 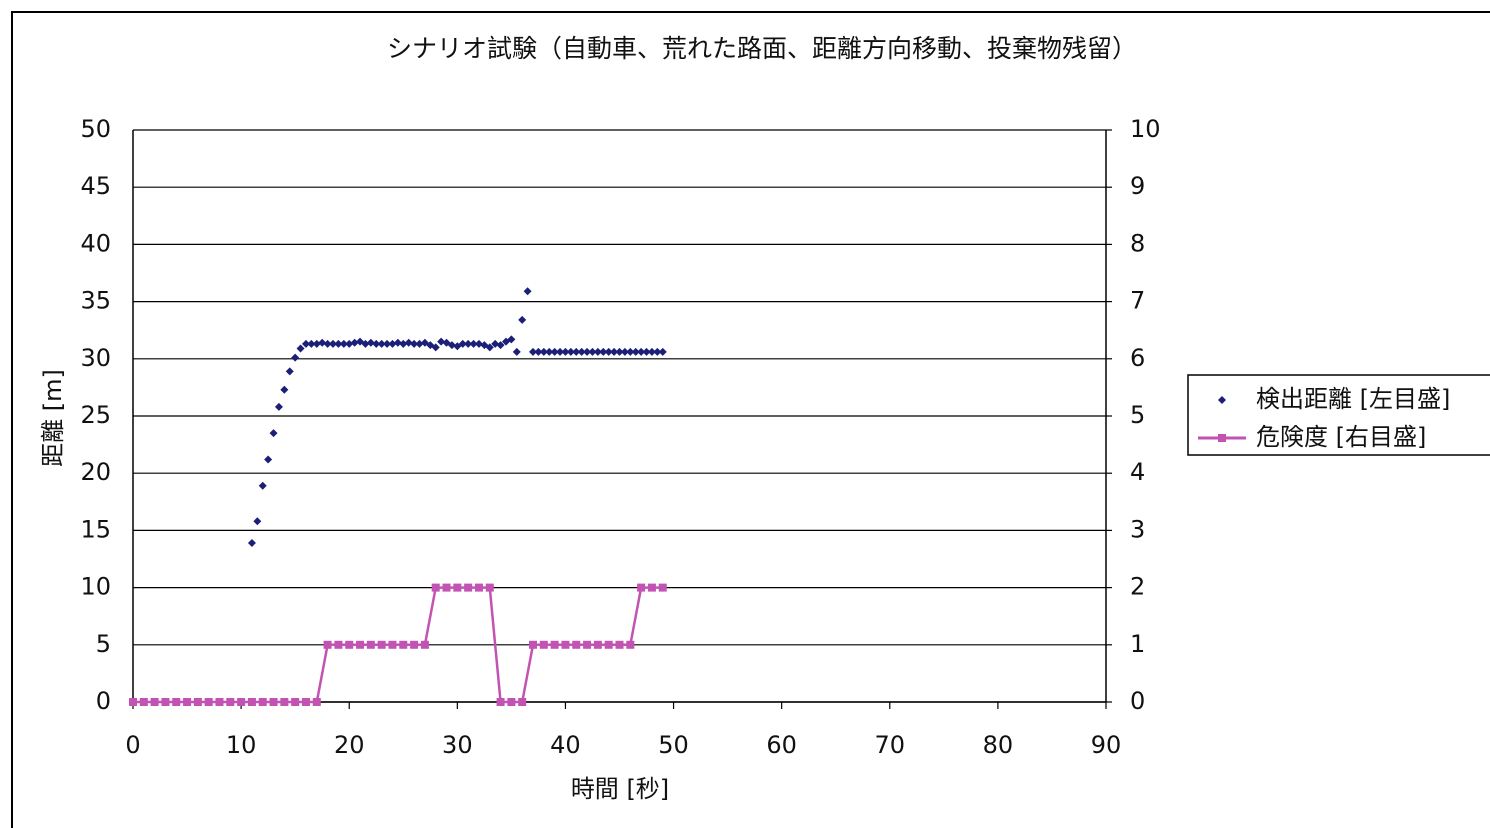 I want to click on y2-tick-label: 10, so click(x=1145, y=129).